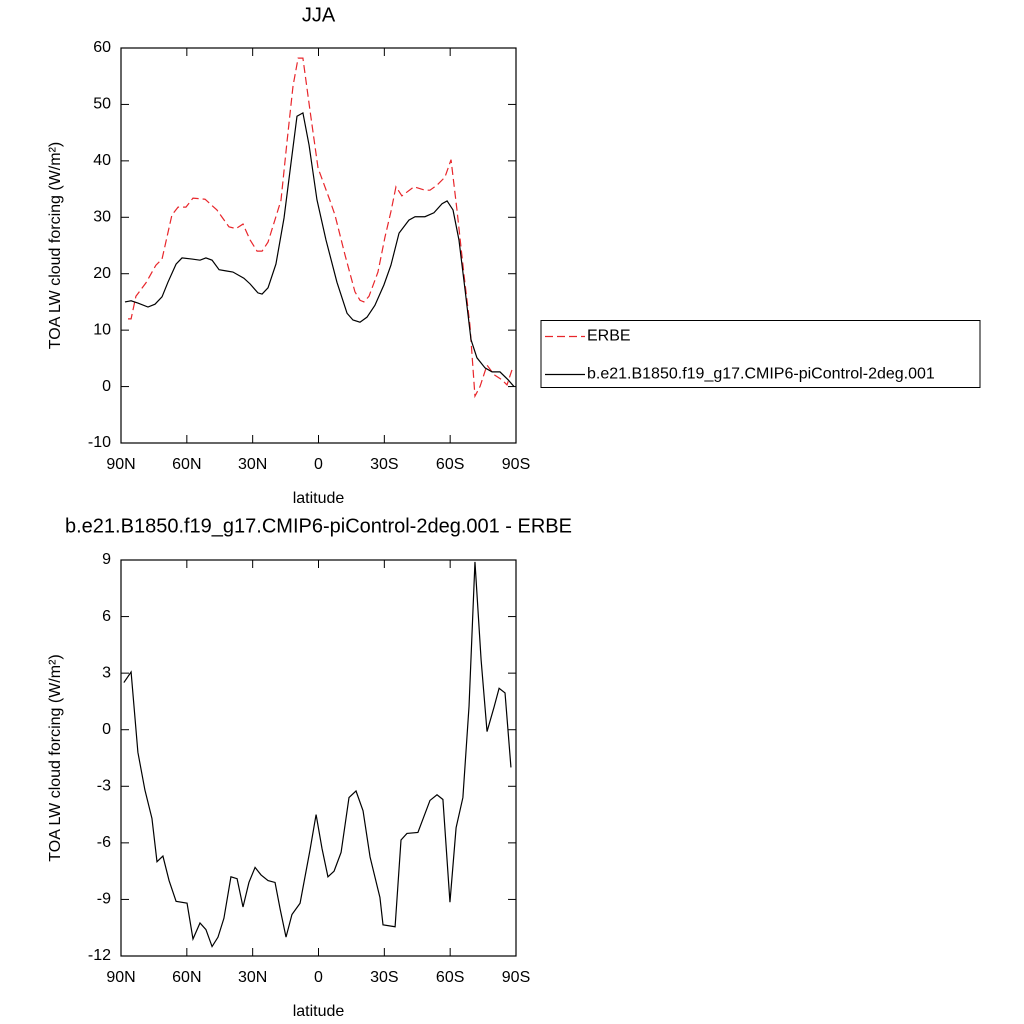 Image resolution: width=1024 pixels, height=1024 pixels. I want to click on chart-title: JJA, so click(319, 15).